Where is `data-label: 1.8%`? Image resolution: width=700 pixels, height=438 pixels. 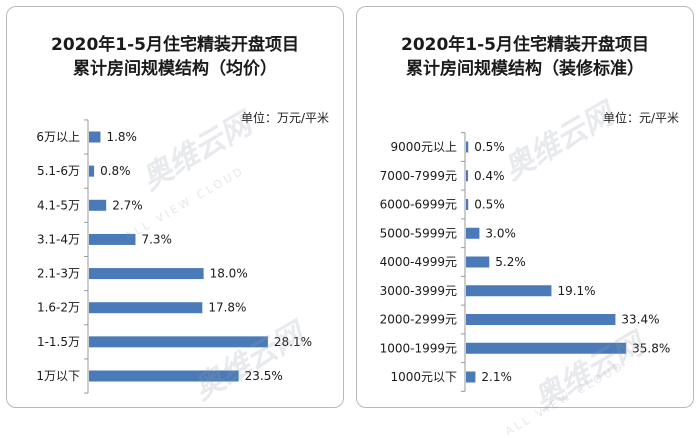
data-label: 1.8% is located at coordinates (121, 137).